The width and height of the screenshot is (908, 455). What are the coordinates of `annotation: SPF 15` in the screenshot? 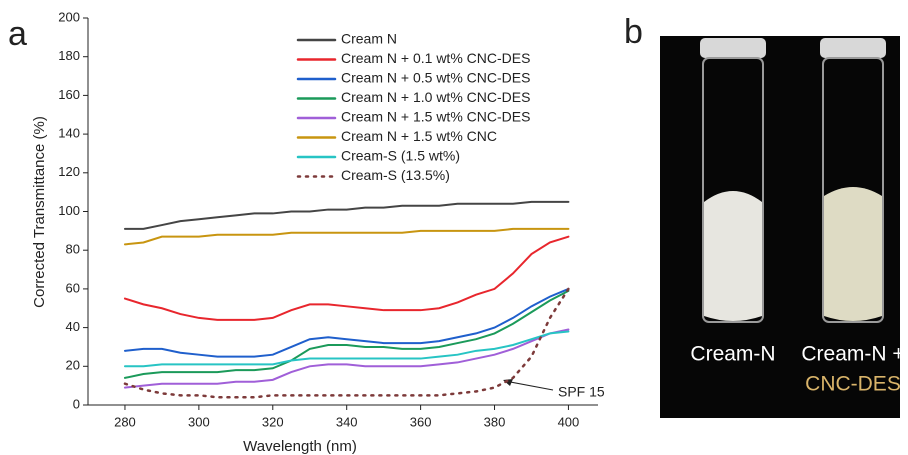 It's located at (581, 392).